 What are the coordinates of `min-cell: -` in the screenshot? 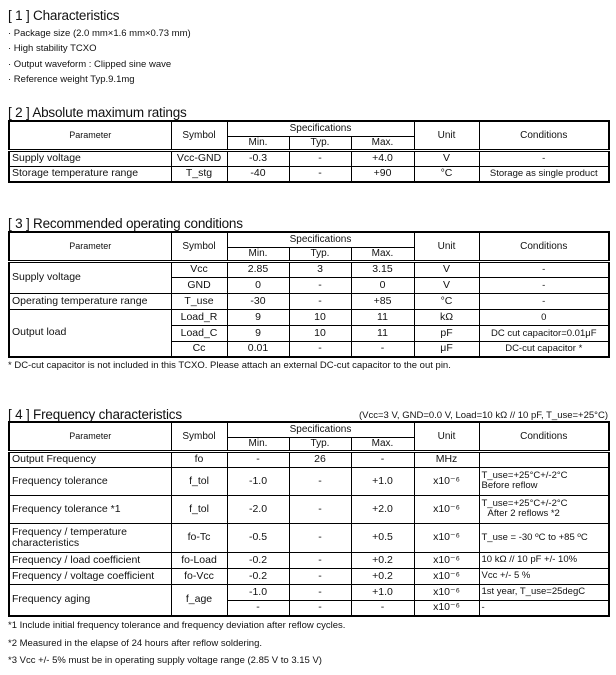 It's located at (258, 459).